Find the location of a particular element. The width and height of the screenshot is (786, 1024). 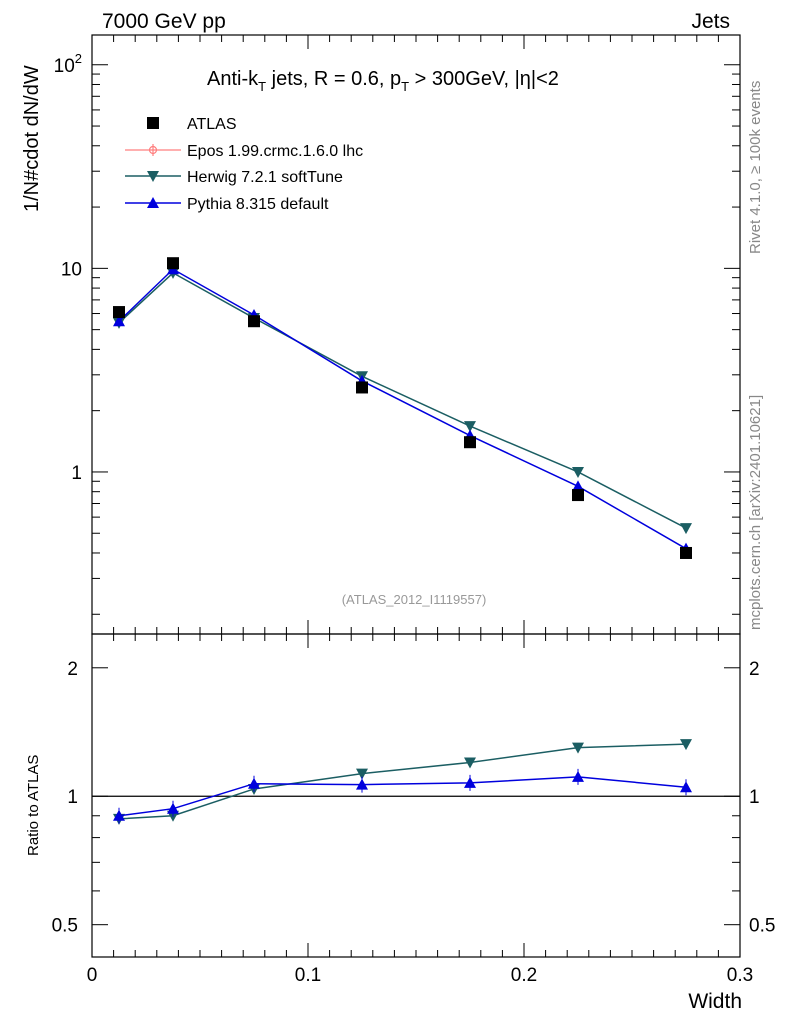

legend-marker-herwig is located at coordinates (153, 176).